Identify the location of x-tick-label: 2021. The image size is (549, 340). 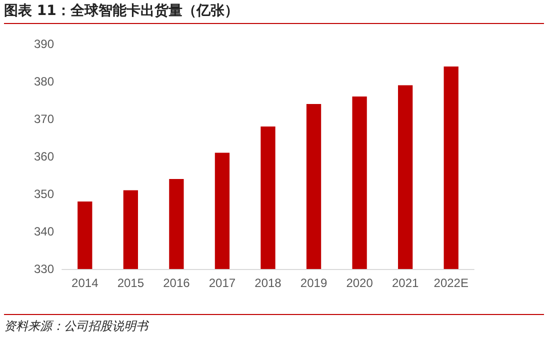
(406, 283).